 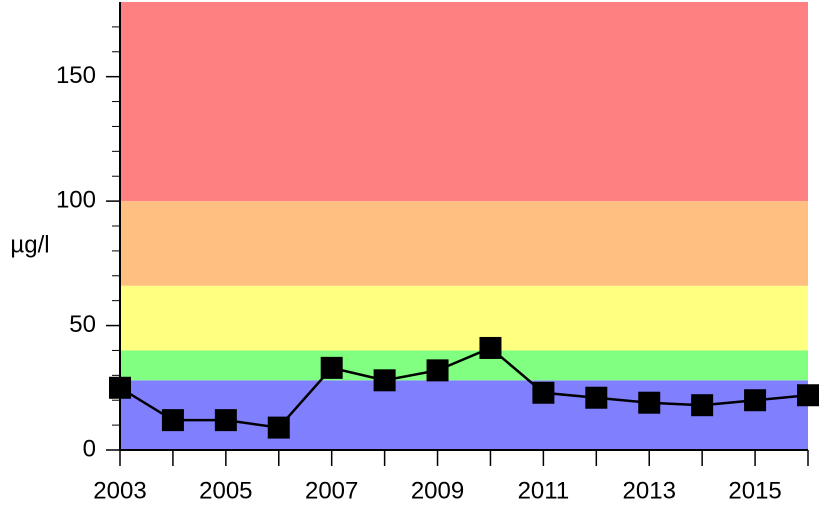 I want to click on x-tick-label: 2015, so click(x=754, y=490).